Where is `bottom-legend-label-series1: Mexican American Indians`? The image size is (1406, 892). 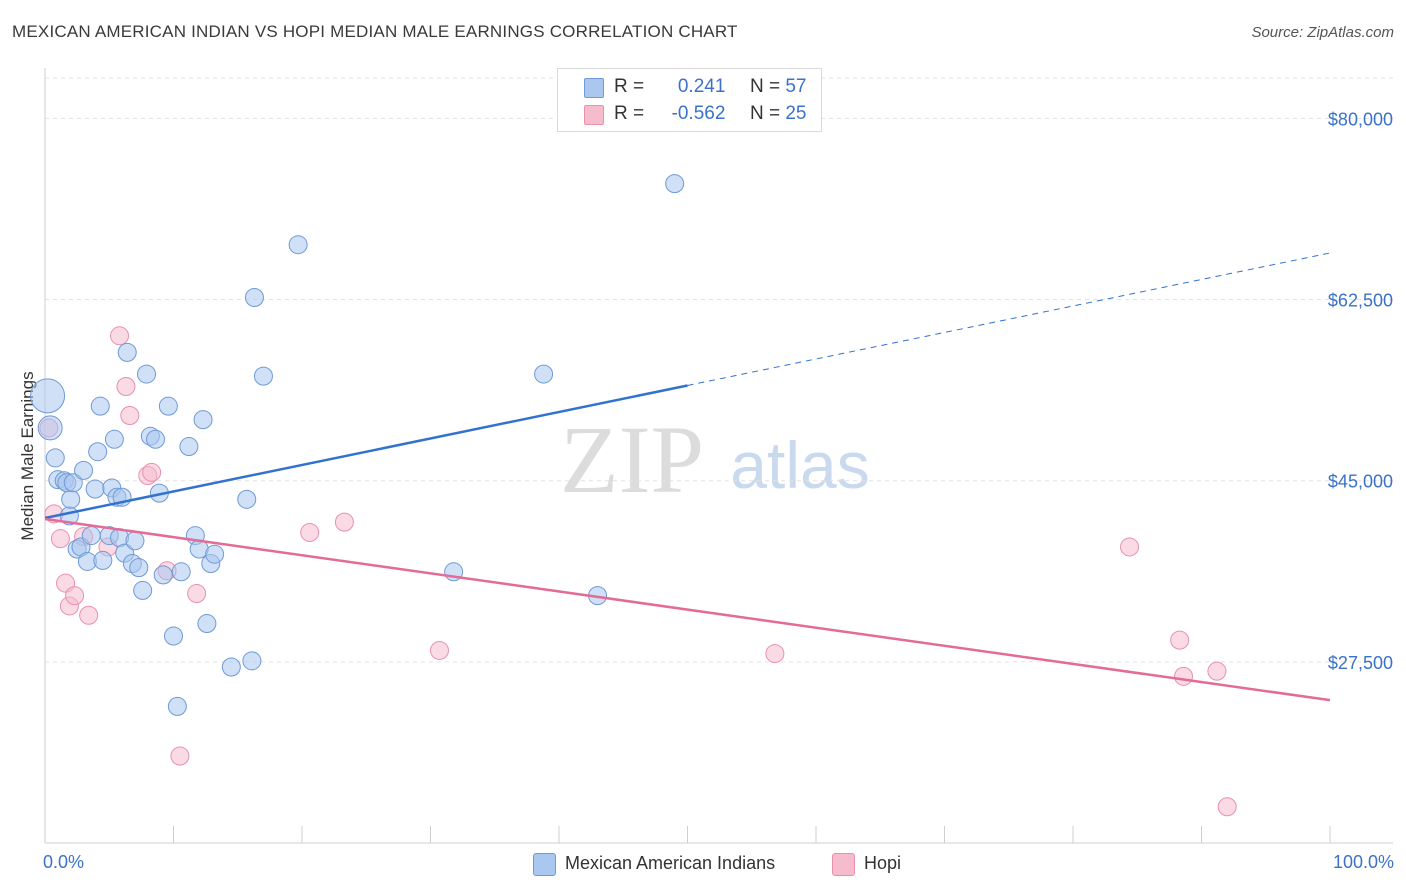
bottom-legend-label-series1: Mexican American Indians is located at coordinates (670, 863).